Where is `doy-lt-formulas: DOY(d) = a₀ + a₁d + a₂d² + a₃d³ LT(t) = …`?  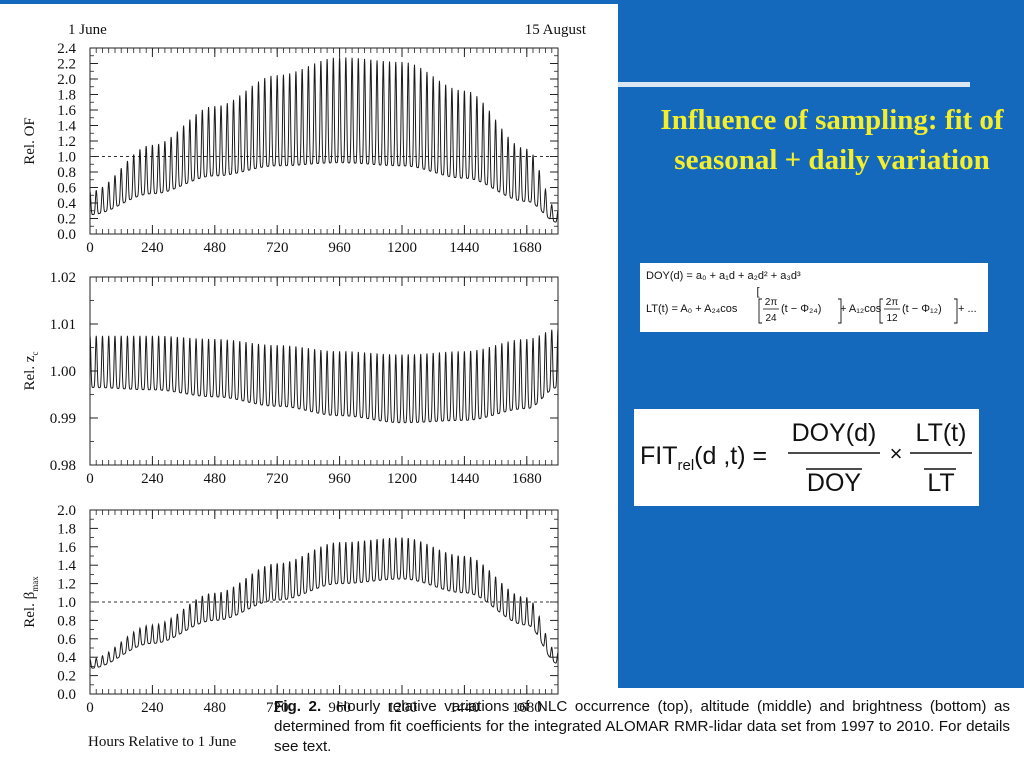
doy-lt-formulas: DOY(d) = a₀ + a₁d + a₂d² + a₃d³ LT(t) = … is located at coordinates (811, 297).